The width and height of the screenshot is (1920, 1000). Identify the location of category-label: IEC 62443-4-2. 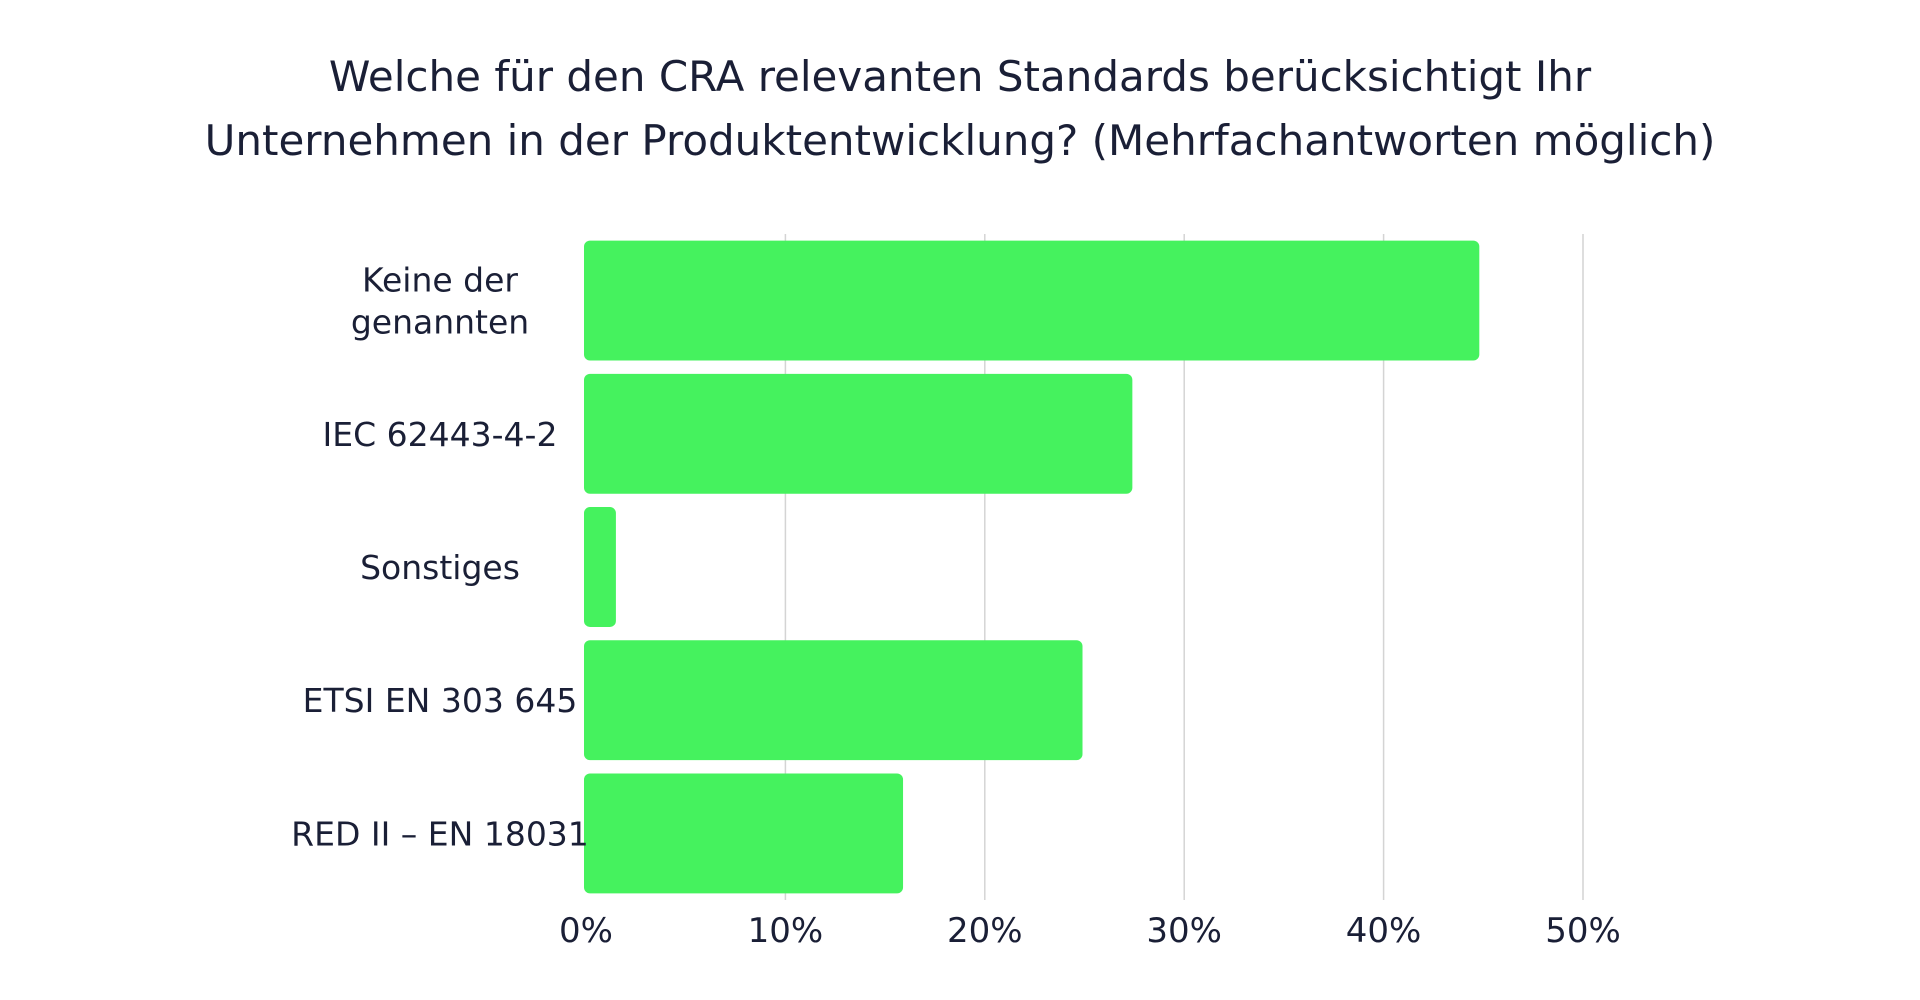
(440, 434).